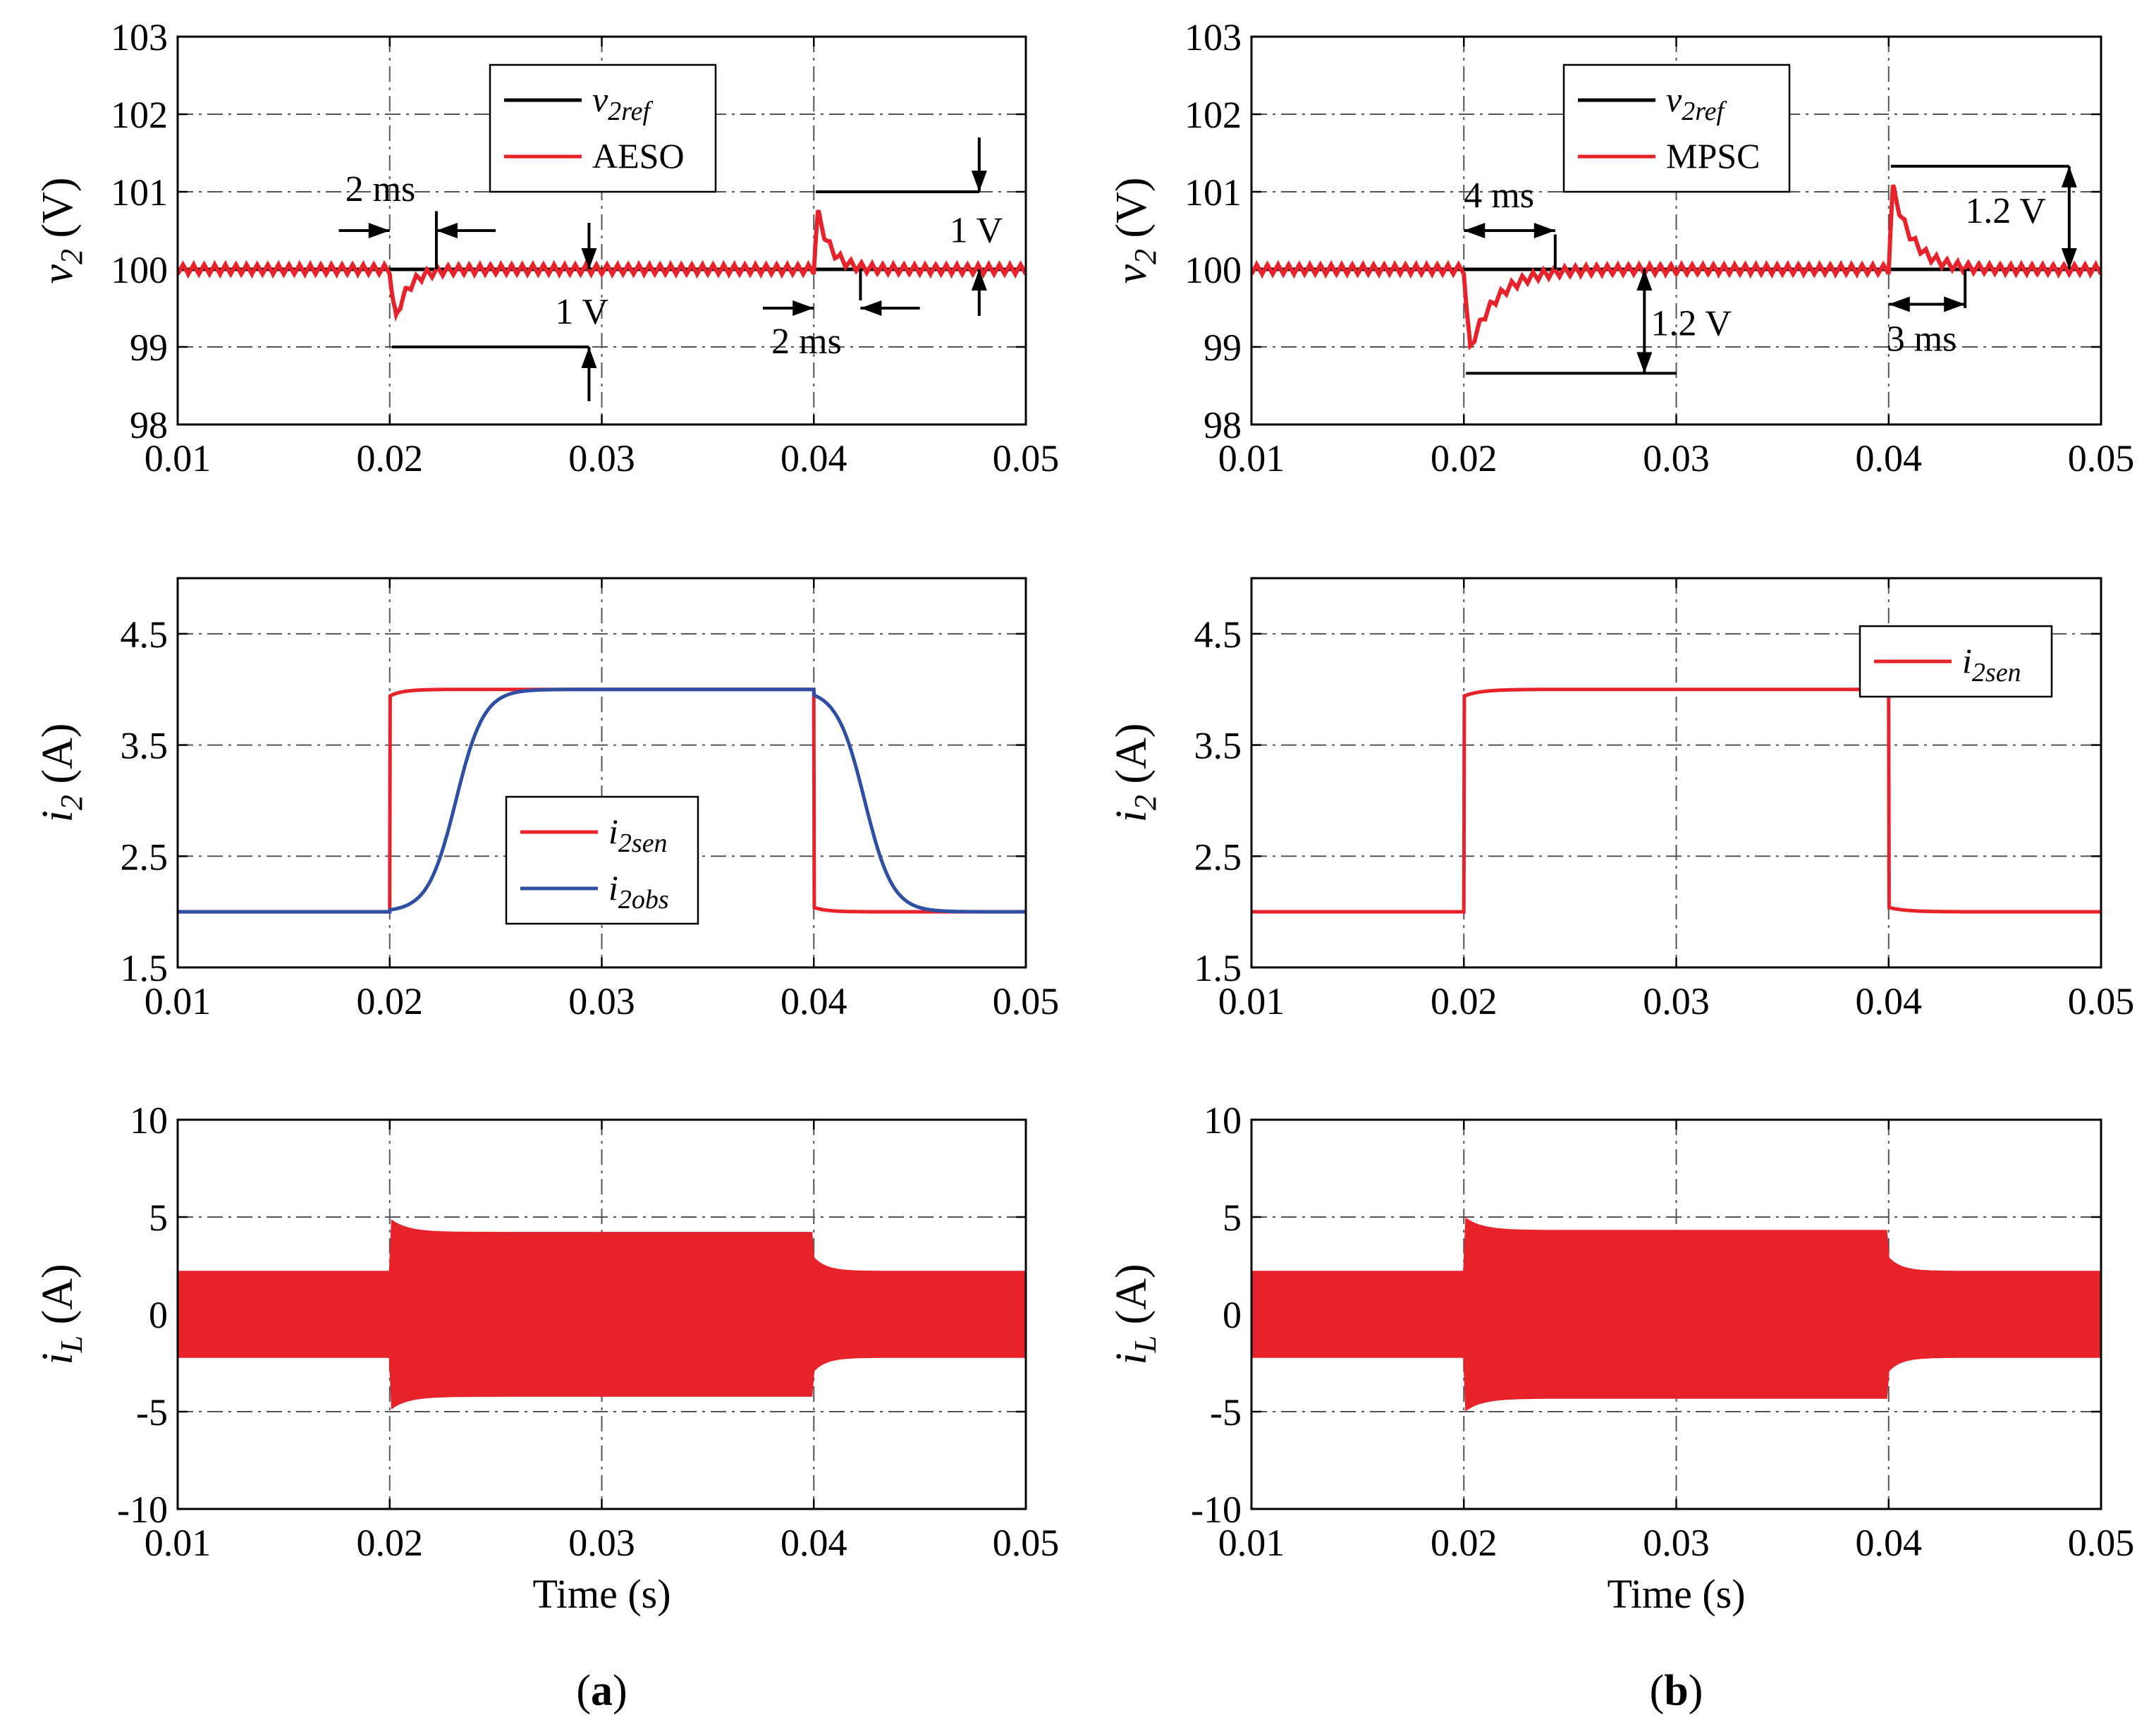 The height and width of the screenshot is (1736, 2149). I want to click on series-aeso, so click(602, 265).